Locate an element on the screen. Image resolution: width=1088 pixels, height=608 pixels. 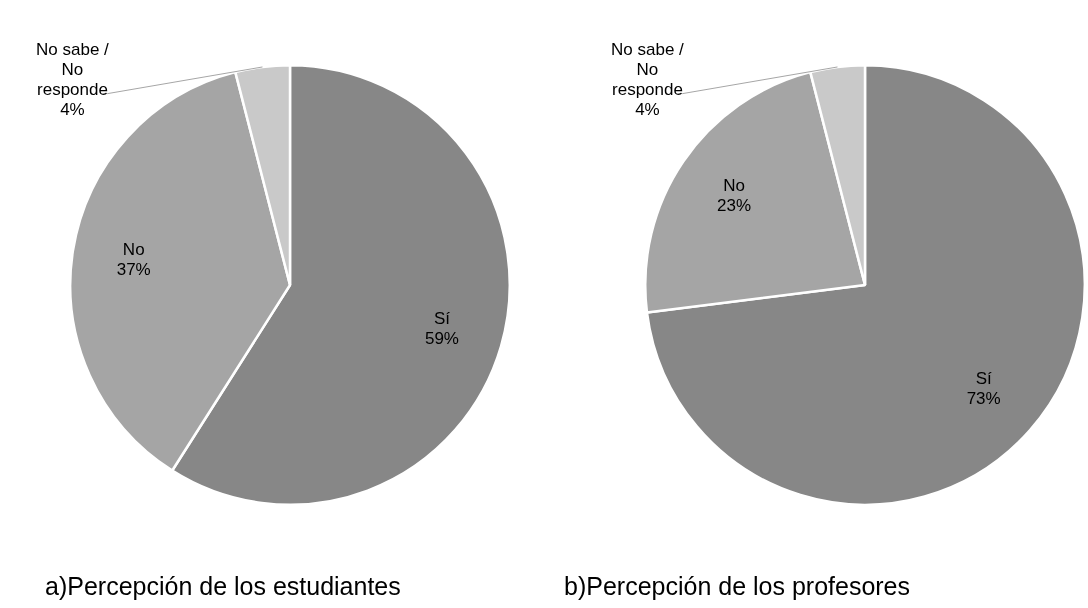
data-label: 23% is located at coordinates (734, 205).